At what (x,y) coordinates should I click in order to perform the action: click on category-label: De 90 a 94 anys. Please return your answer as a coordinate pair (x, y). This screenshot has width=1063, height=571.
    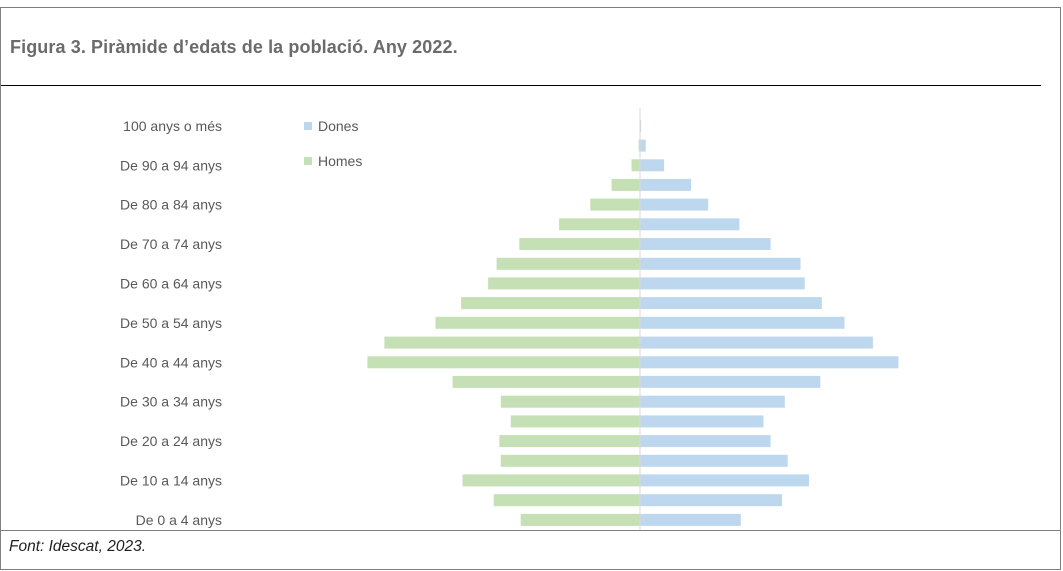
    Looking at the image, I should click on (171, 165).